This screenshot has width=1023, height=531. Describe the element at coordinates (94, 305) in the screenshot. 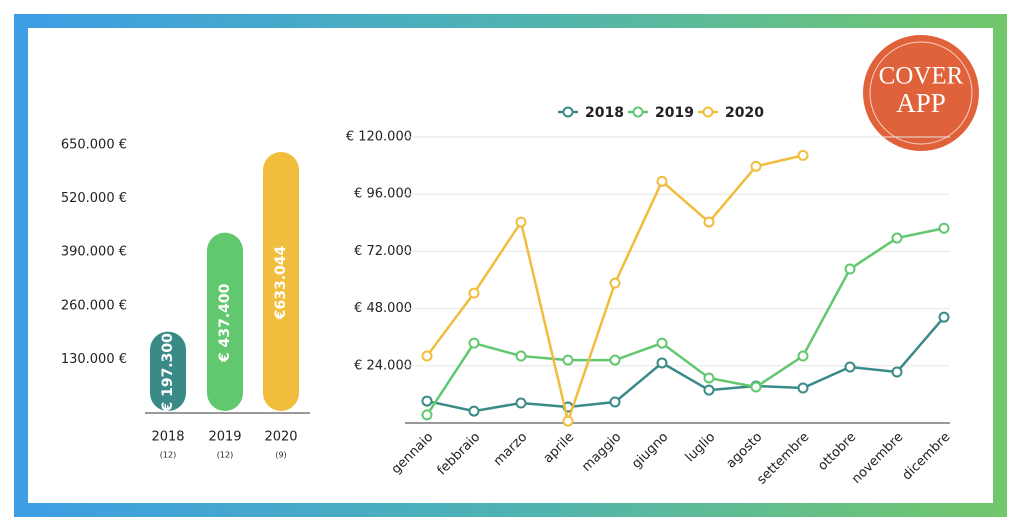

I see `y-tick-label: 260.000 €` at that location.